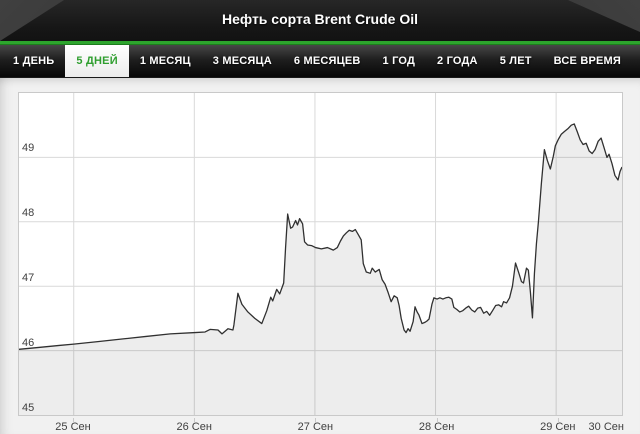  What do you see at coordinates (34, 61) in the screenshot?
I see `tab-range-0: 1 ДЕНЬ` at bounding box center [34, 61].